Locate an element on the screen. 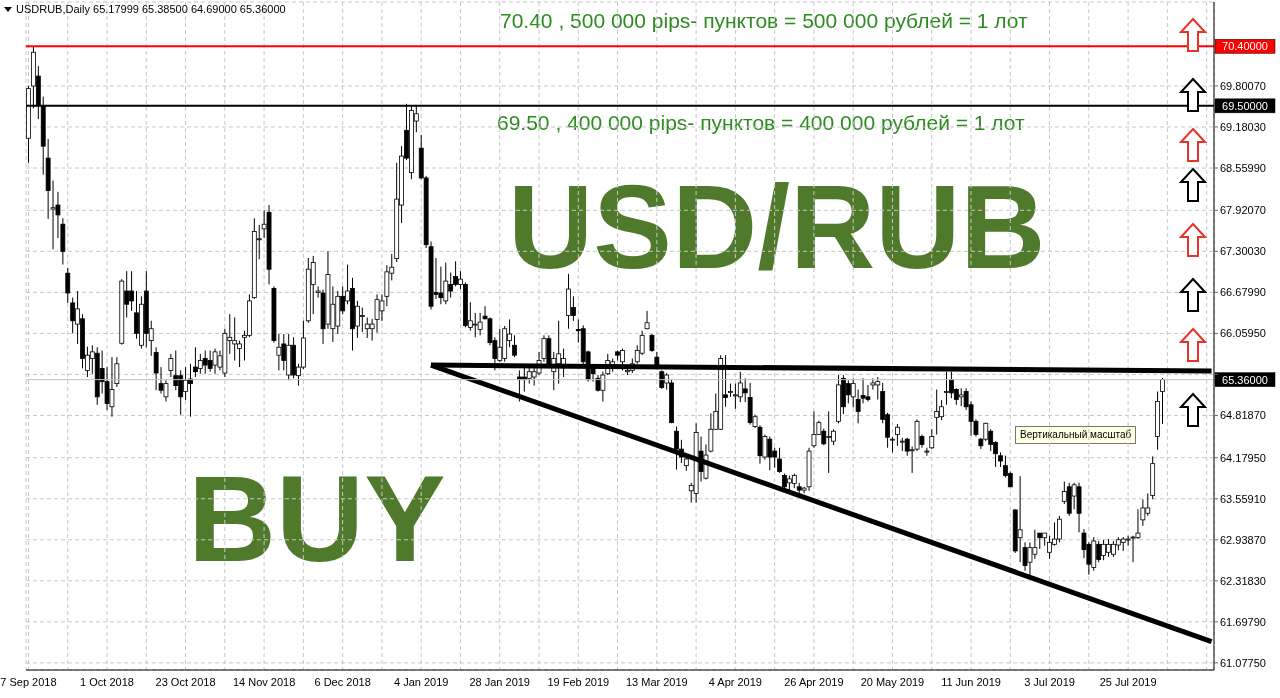  y-tick-label: 61.07750 is located at coordinates (1243, 662).